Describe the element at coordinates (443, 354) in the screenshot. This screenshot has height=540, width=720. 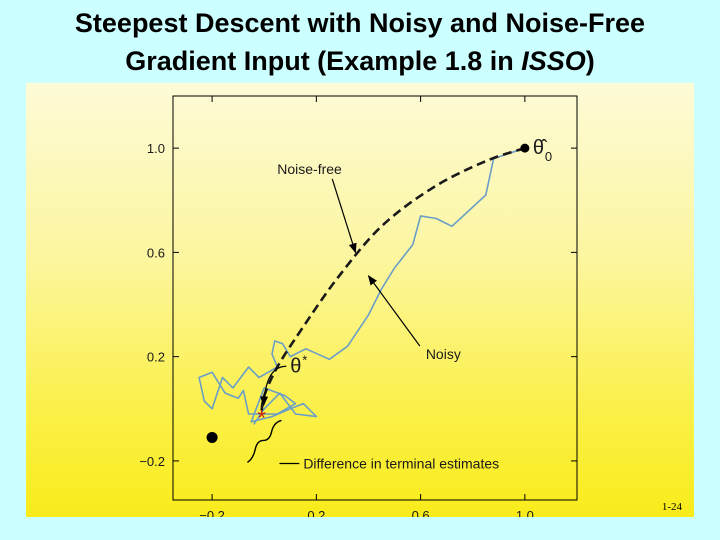
I see `annotation-label: Noisy` at that location.